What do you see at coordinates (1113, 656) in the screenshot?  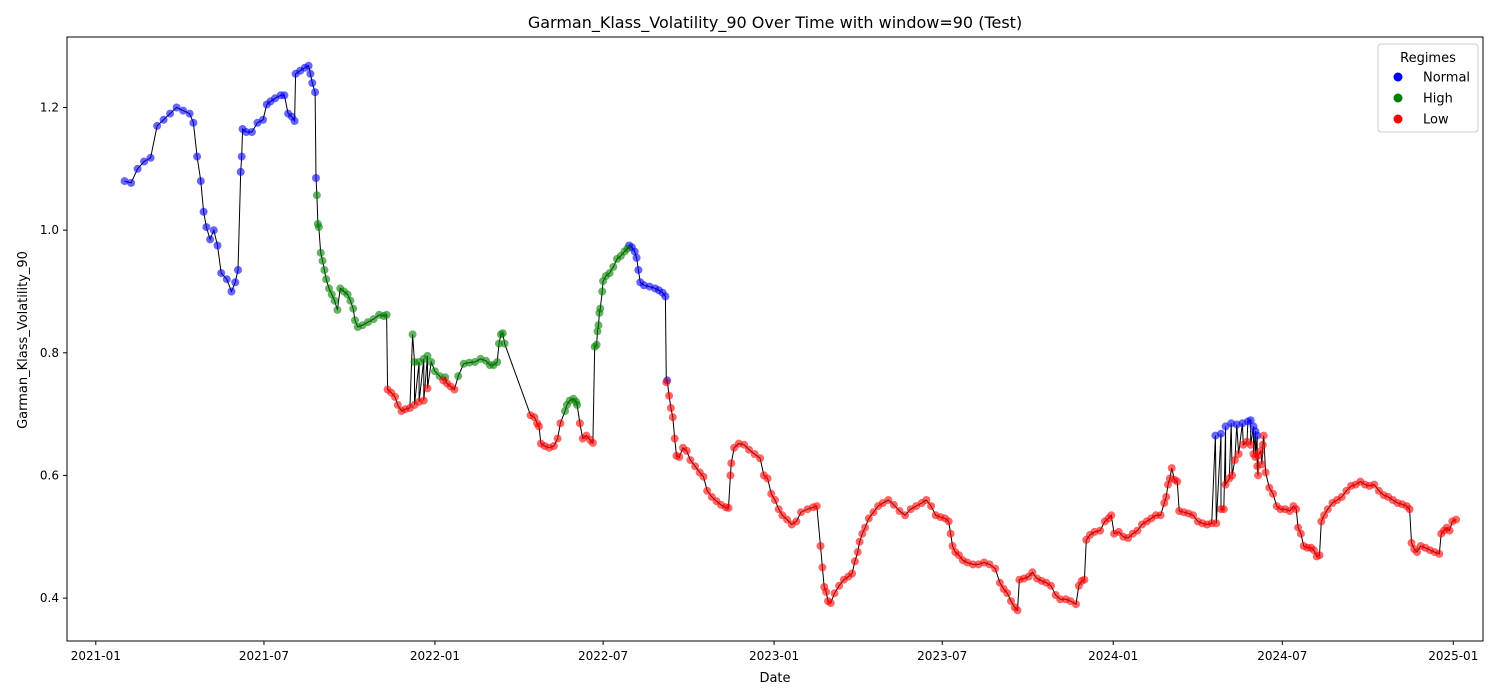 I see `x-tick-label: 2024-01` at bounding box center [1113, 656].